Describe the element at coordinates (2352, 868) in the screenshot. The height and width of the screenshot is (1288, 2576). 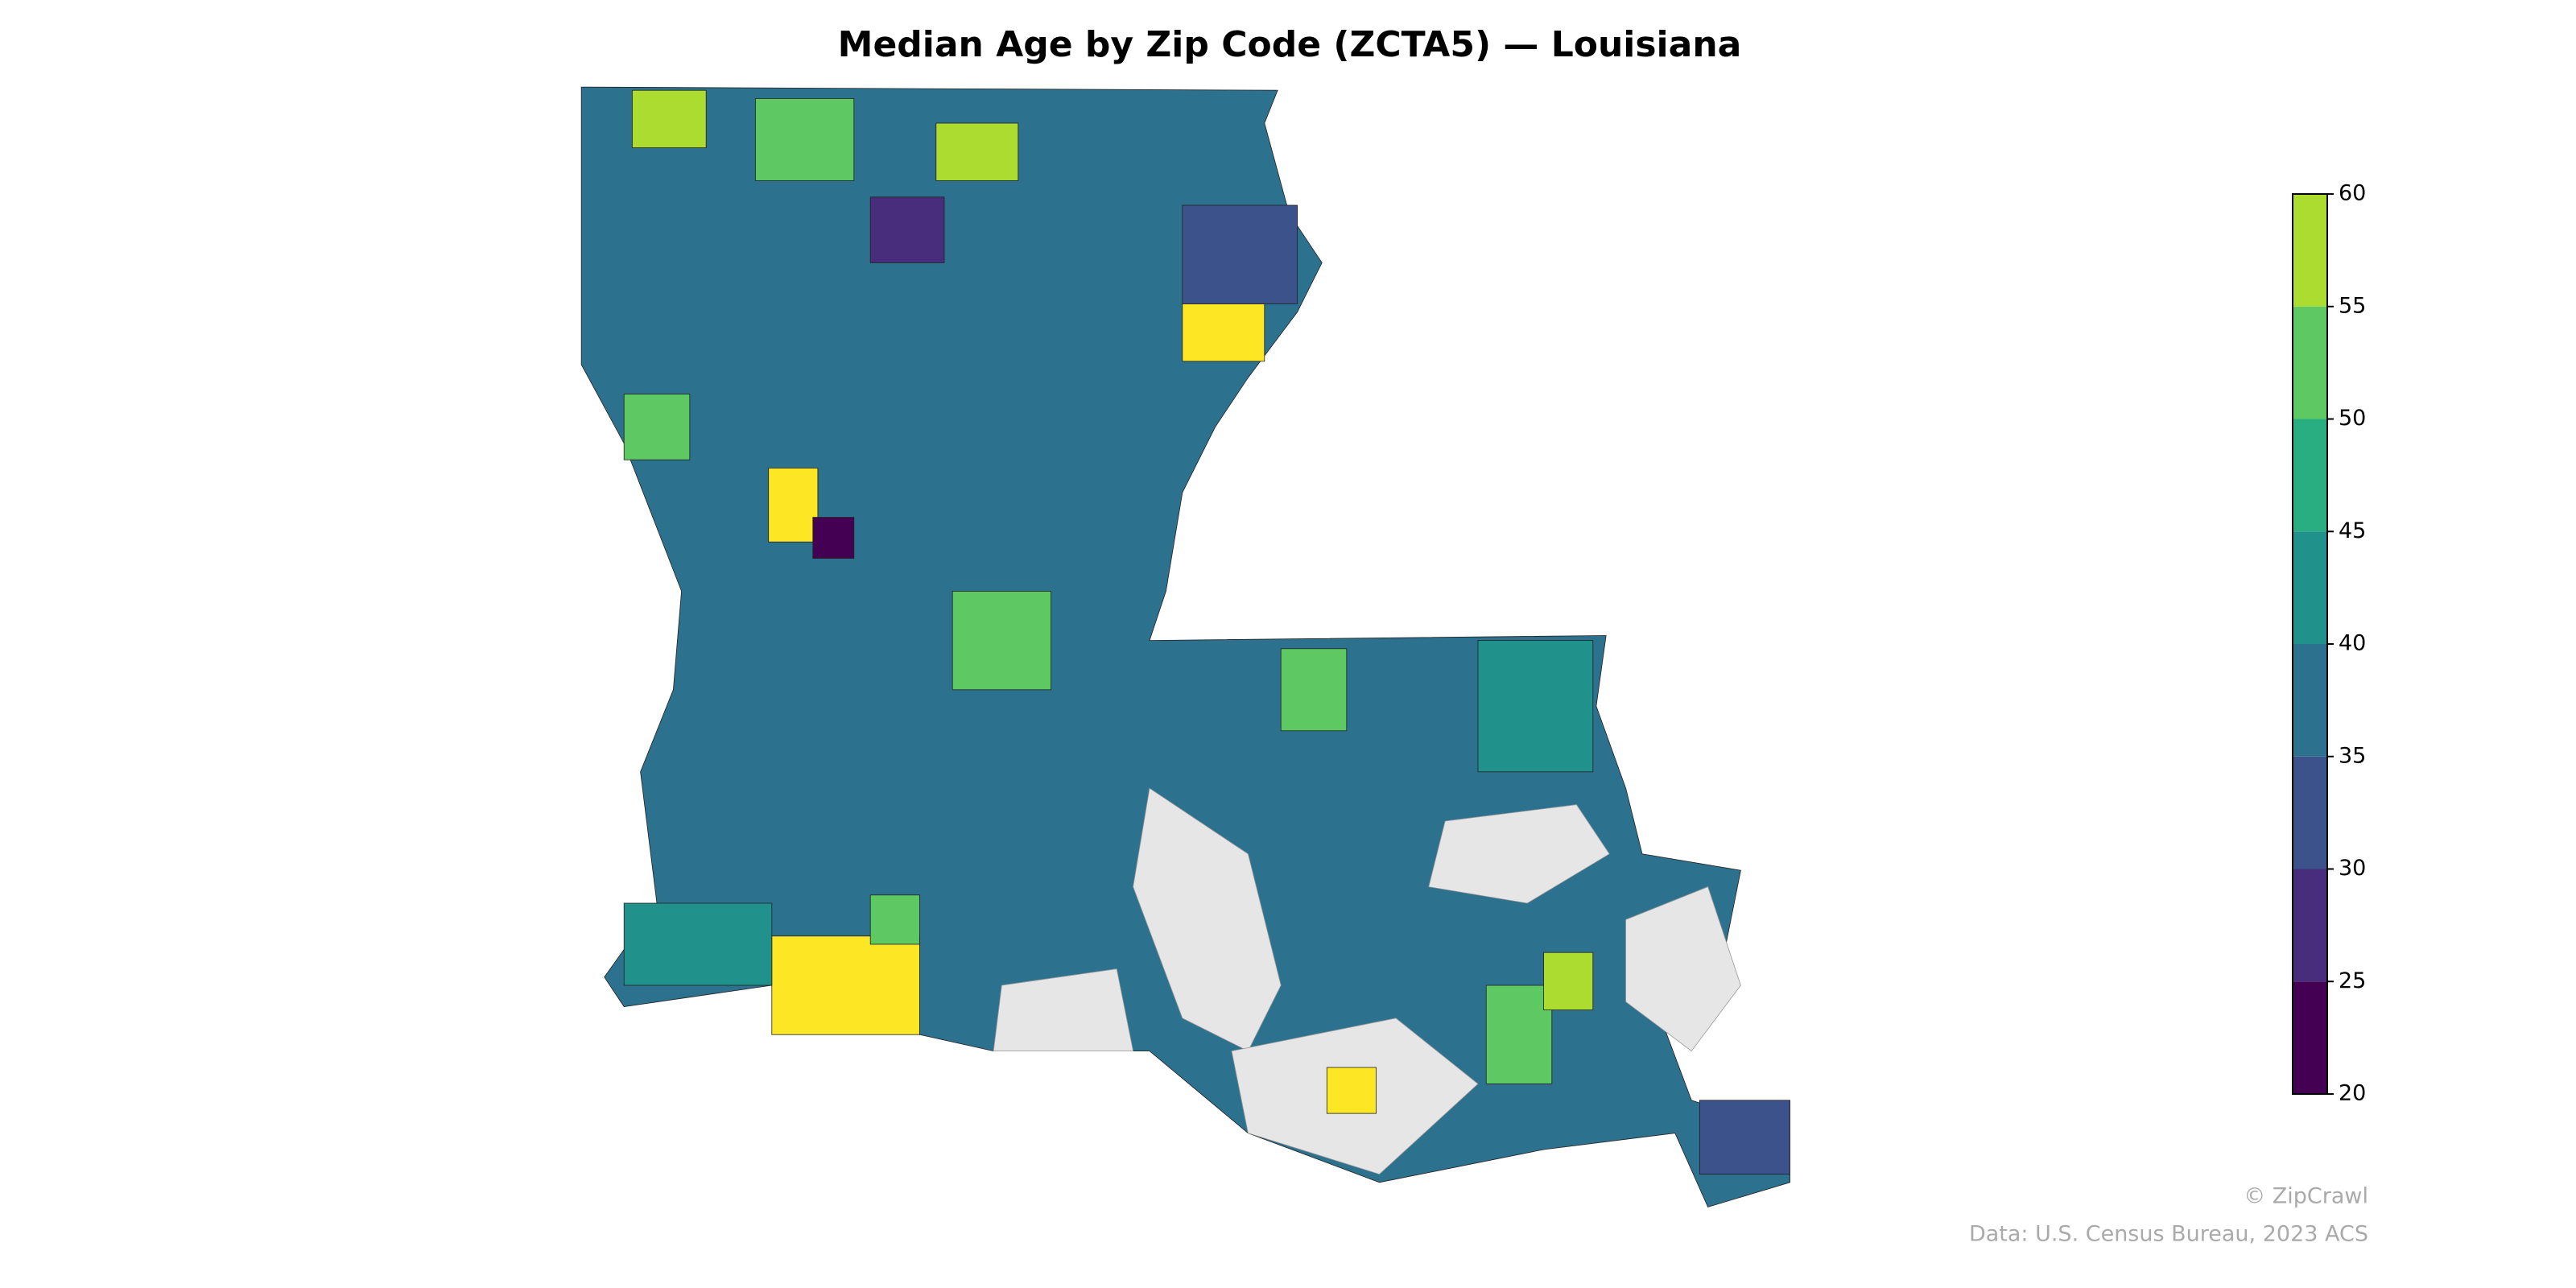
I see `colorbar-tick-label: 30` at that location.